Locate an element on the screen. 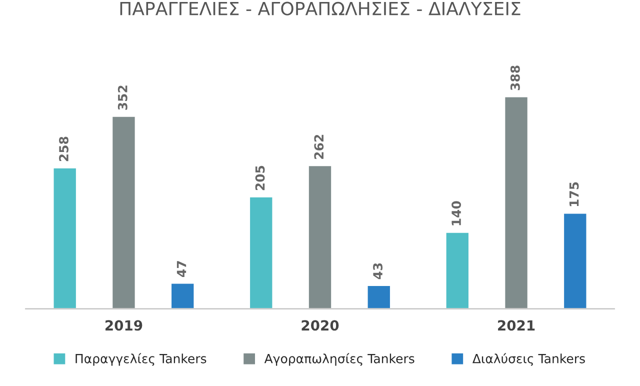 The image size is (640, 386). data-label: 47 is located at coordinates (181, 269).